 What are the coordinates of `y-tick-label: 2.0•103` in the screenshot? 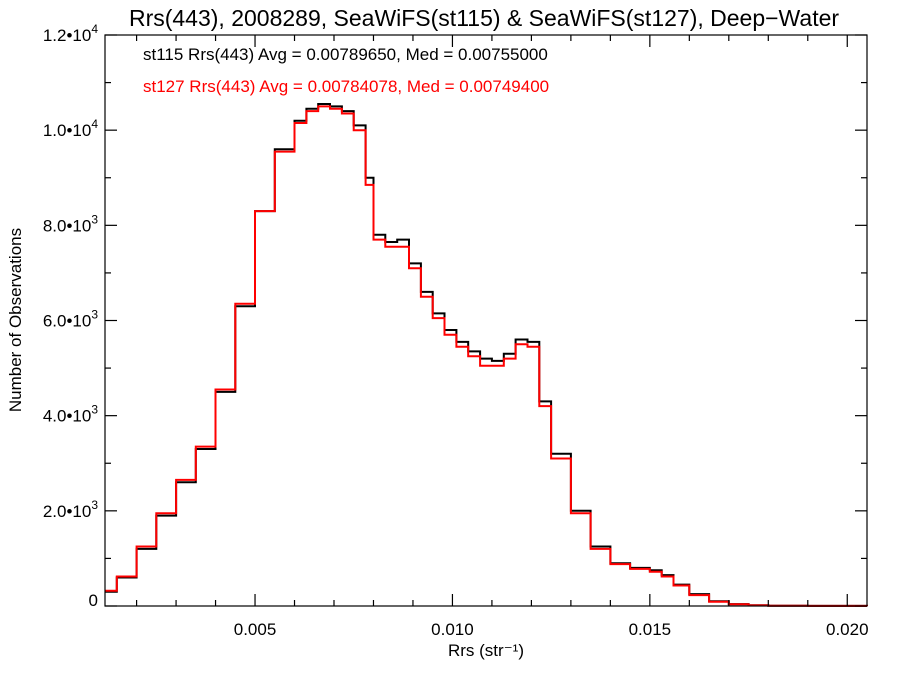 It's located at (71, 509).